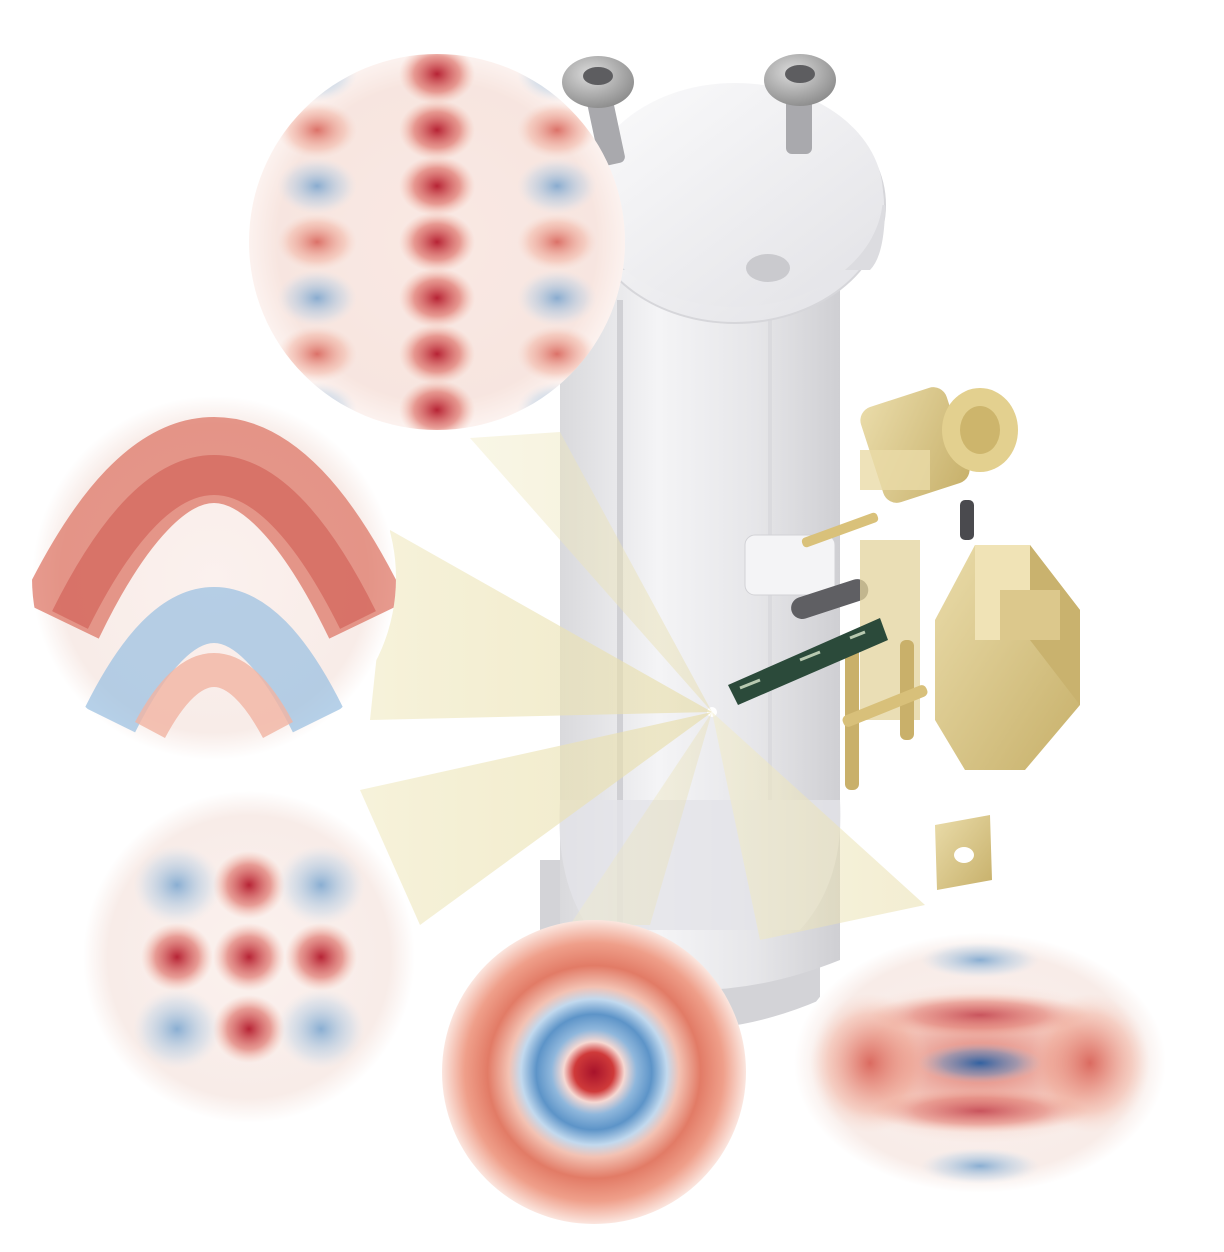  I want to click on brass-coupler, so click(909, 588).